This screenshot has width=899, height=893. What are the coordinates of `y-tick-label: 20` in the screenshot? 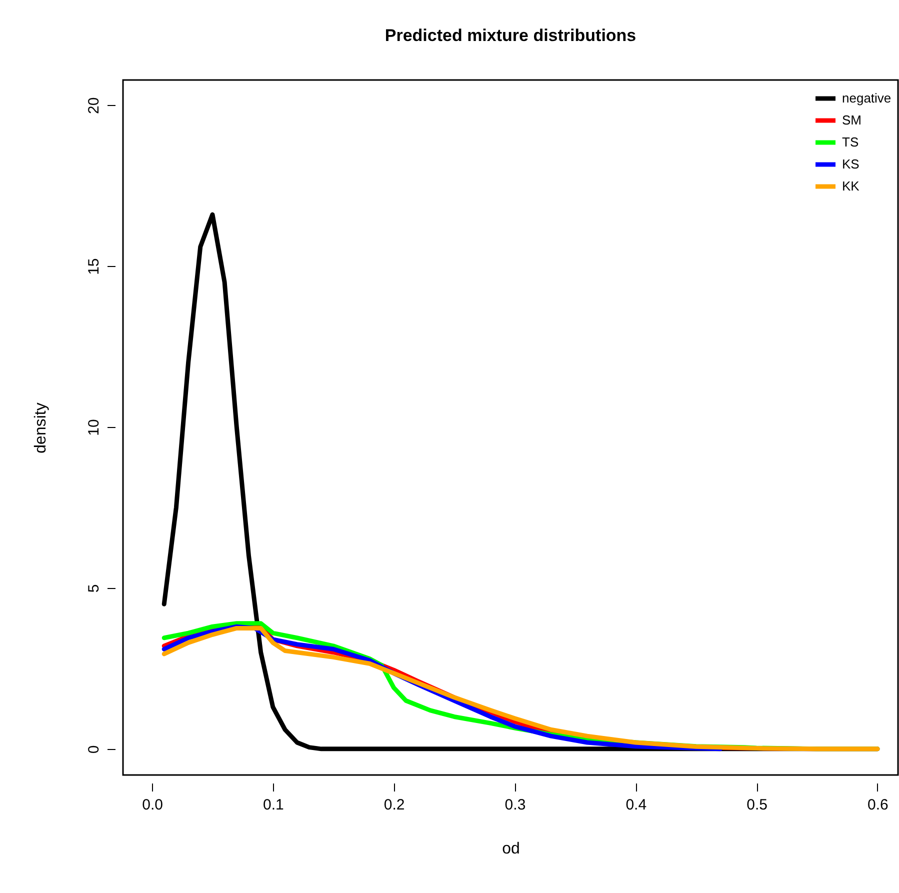 It's located at (94, 105).